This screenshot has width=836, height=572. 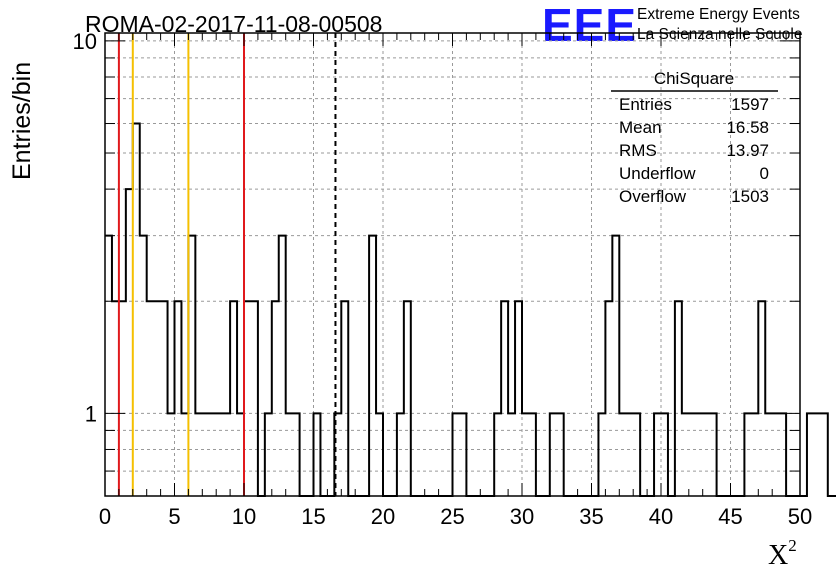 What do you see at coordinates (719, 34) in the screenshot?
I see `logo-line-2: La Scienza nelle Scuole` at bounding box center [719, 34].